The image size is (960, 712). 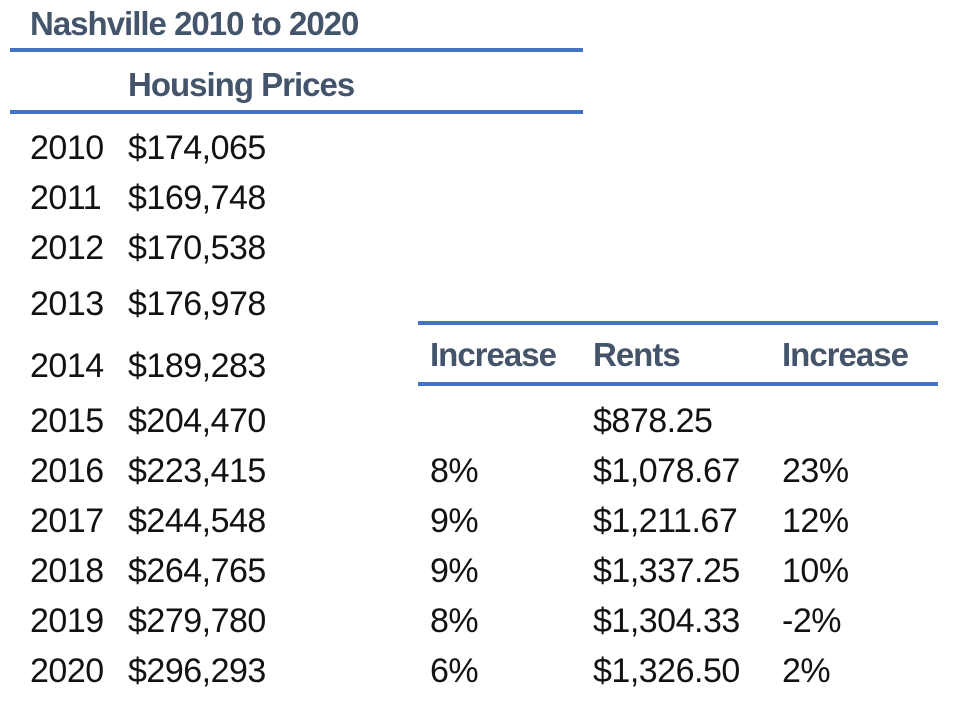 I want to click on column-header-rents: Rents, so click(x=637, y=354).